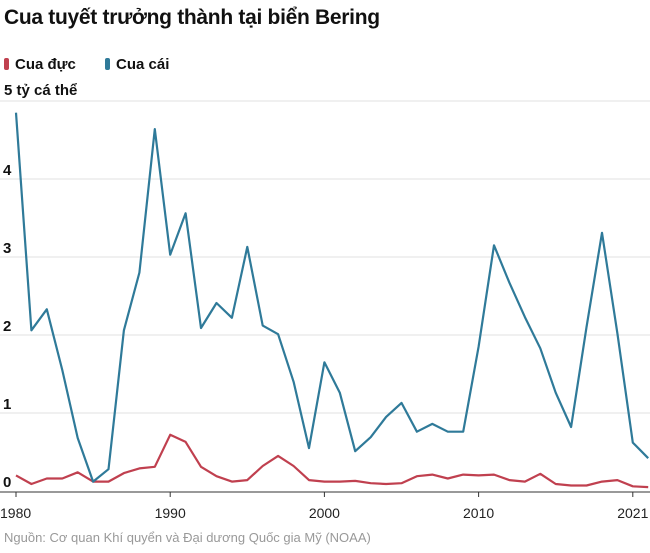  Describe the element at coordinates (15, 513) in the screenshot. I see `x-tick-label: 1980` at that location.